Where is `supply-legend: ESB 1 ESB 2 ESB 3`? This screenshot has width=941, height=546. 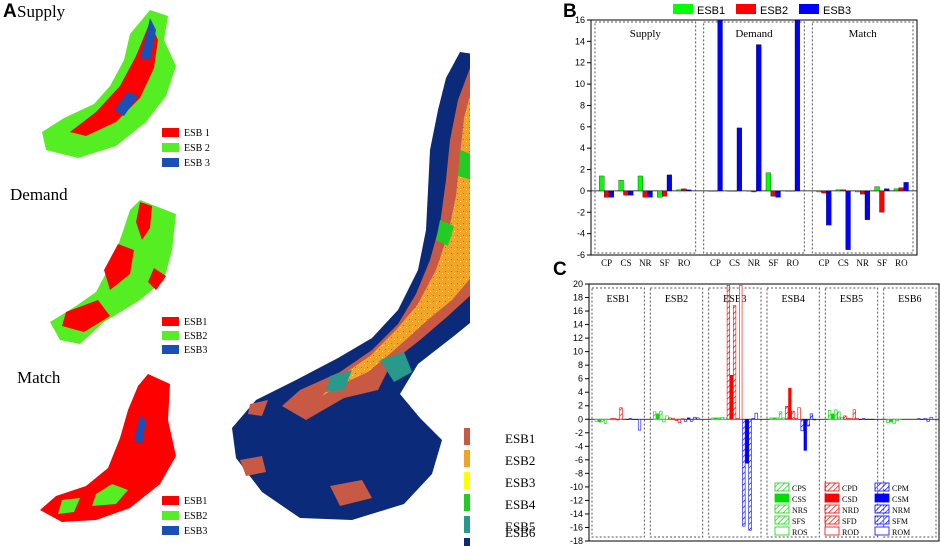 supply-legend: ESB 1 ESB 2 ESB 3 is located at coordinates (186, 148).